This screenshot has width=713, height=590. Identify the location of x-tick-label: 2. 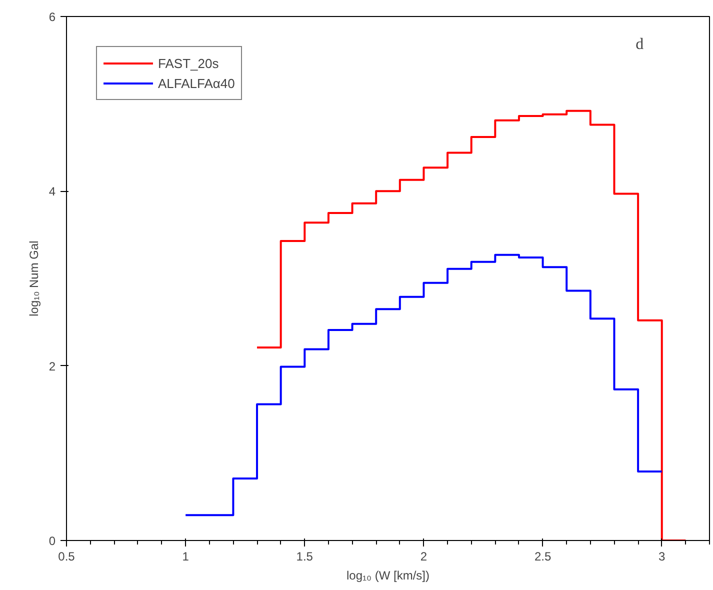
(424, 557).